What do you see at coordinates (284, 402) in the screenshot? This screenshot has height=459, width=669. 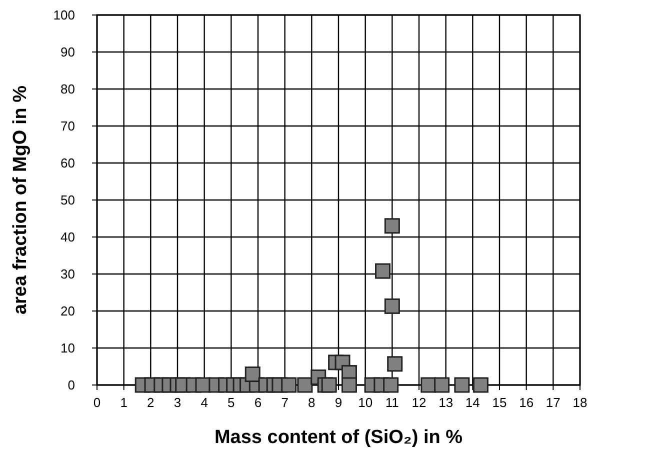 I see `x-tick-label: 7` at bounding box center [284, 402].